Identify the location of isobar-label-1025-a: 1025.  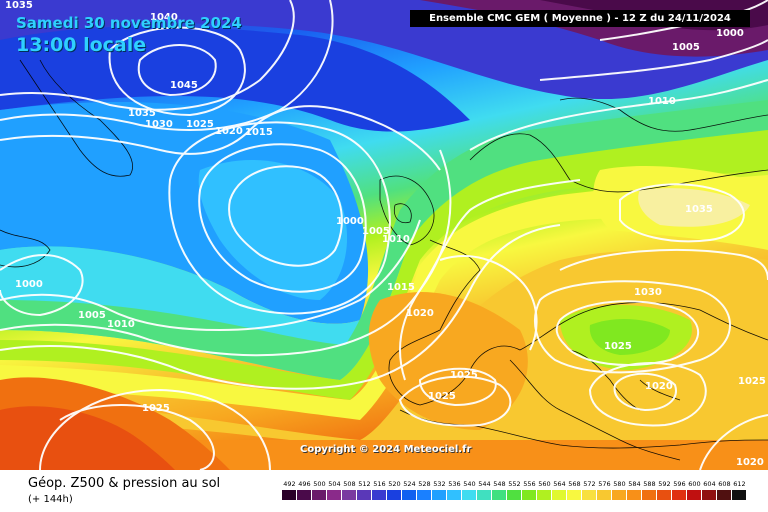
(200, 124).